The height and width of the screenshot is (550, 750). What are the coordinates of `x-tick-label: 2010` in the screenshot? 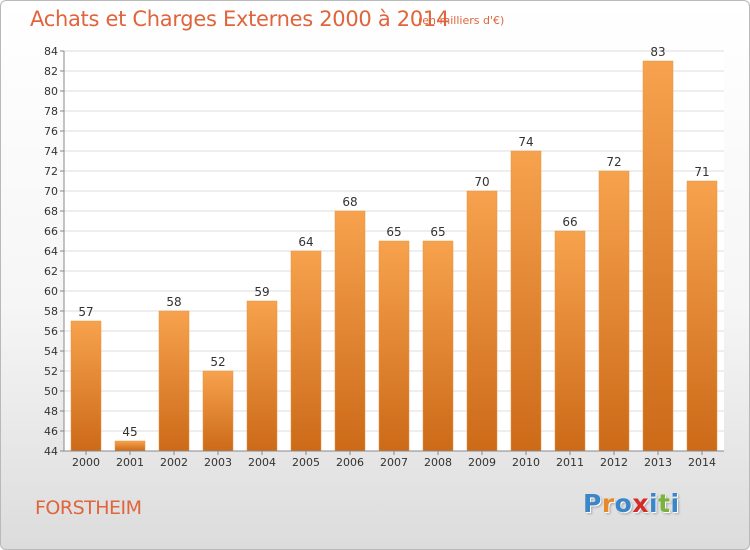 It's located at (526, 462).